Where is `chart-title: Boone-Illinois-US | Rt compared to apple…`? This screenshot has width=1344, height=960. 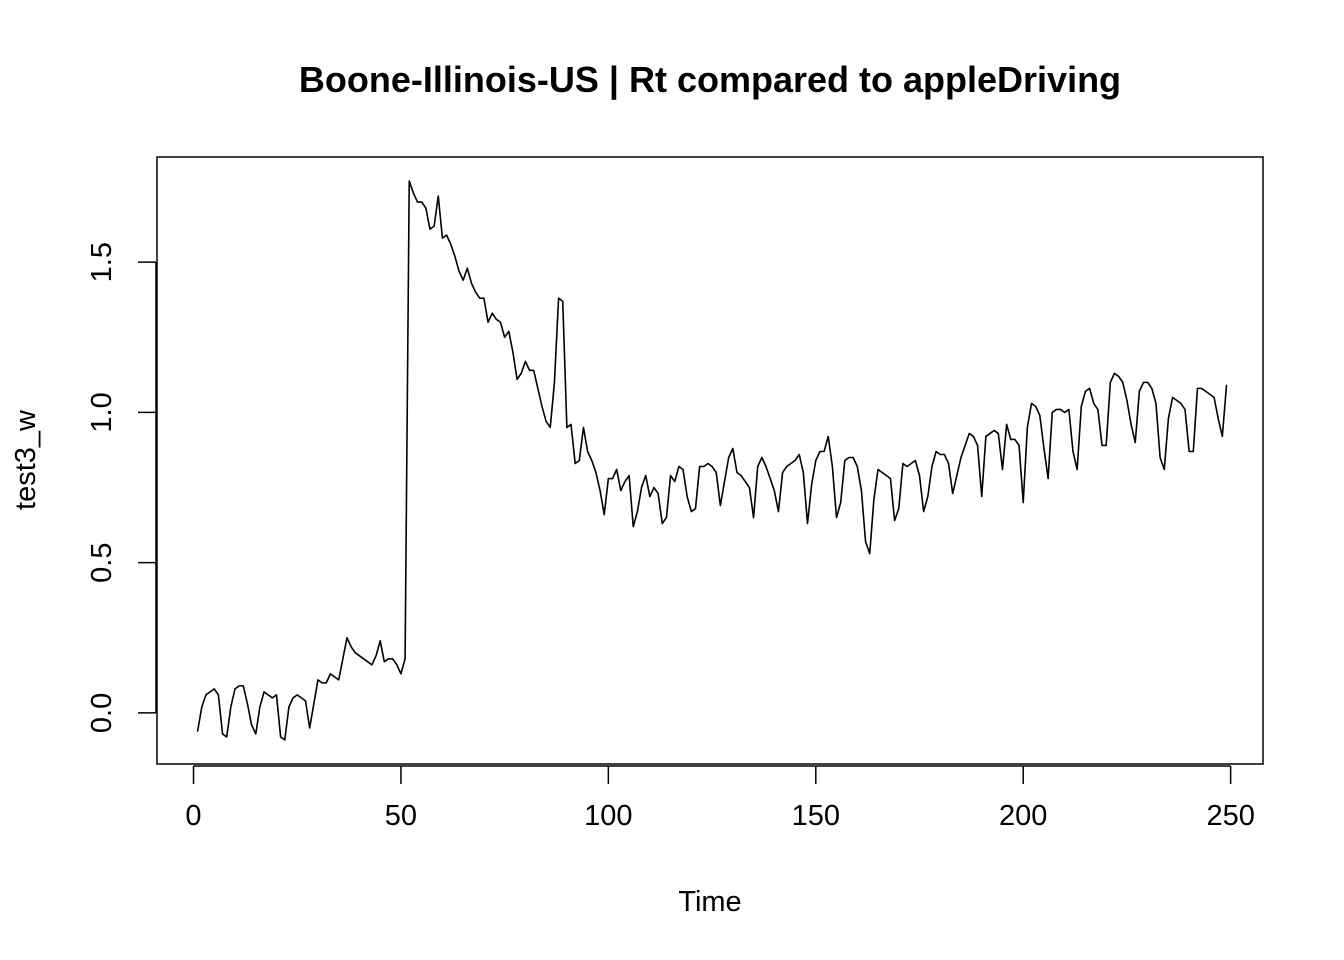
chart-title: Boone-Illinois-US | Rt compared to apple… is located at coordinates (710, 80).